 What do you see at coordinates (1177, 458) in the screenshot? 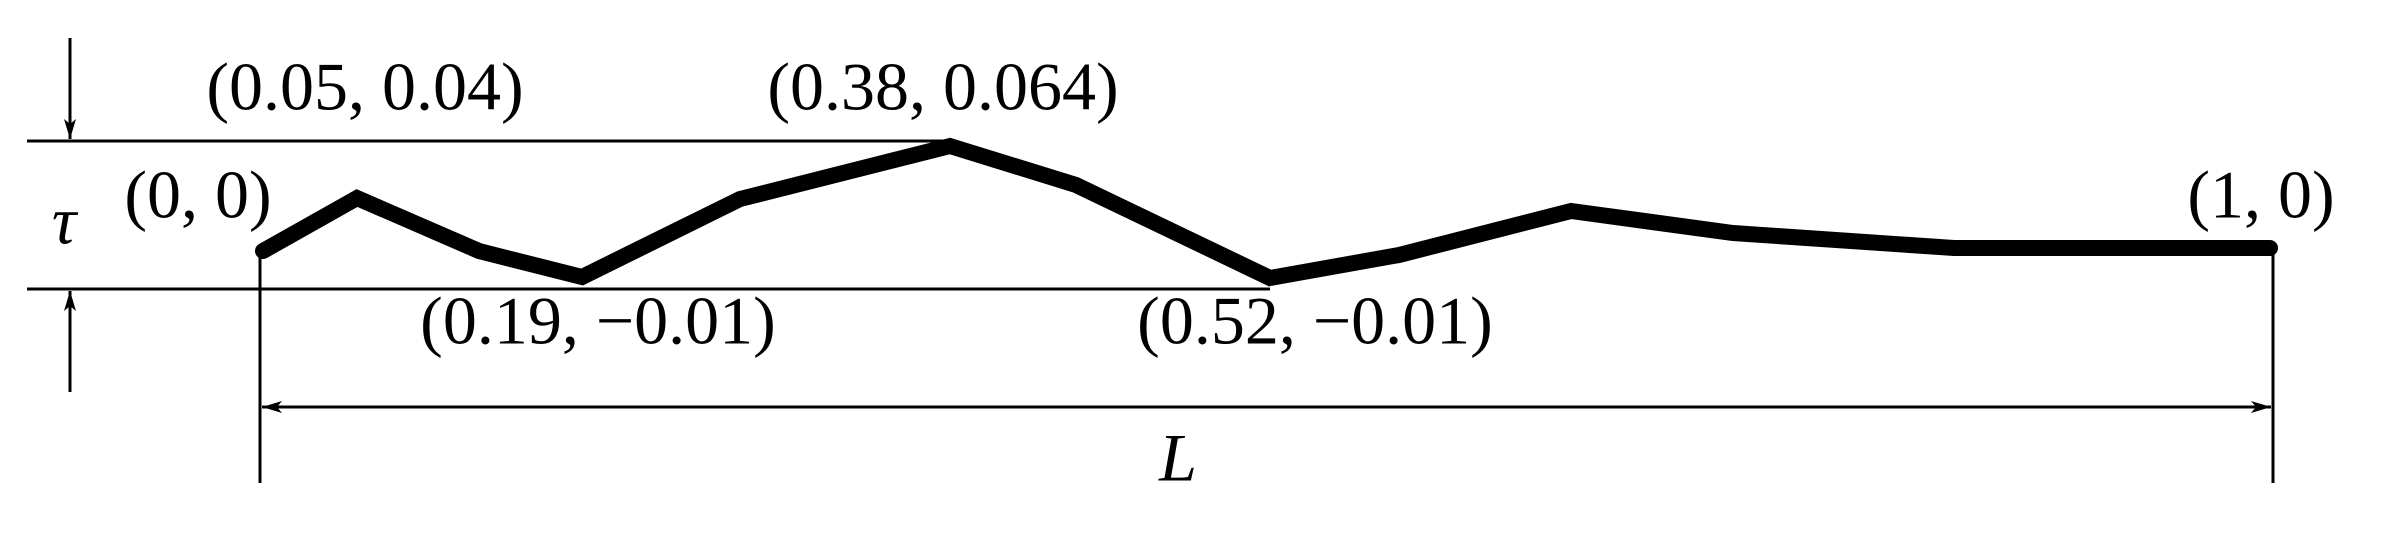
I see `length-label: L` at bounding box center [1177, 458].